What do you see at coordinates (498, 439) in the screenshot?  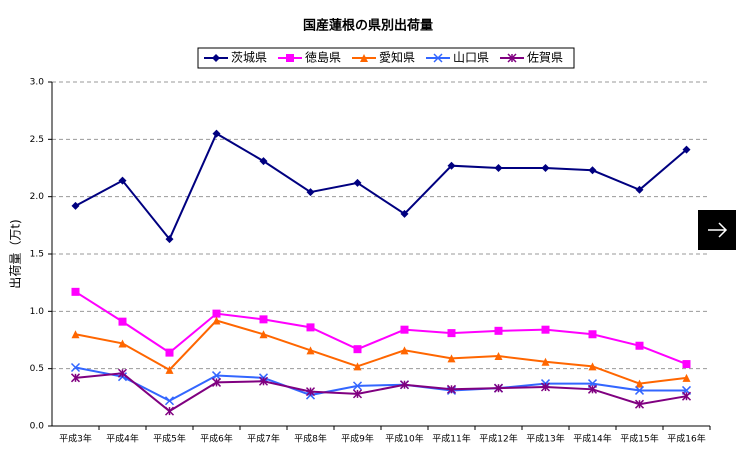 I see `x-tick-label: 平成12年` at bounding box center [498, 439].